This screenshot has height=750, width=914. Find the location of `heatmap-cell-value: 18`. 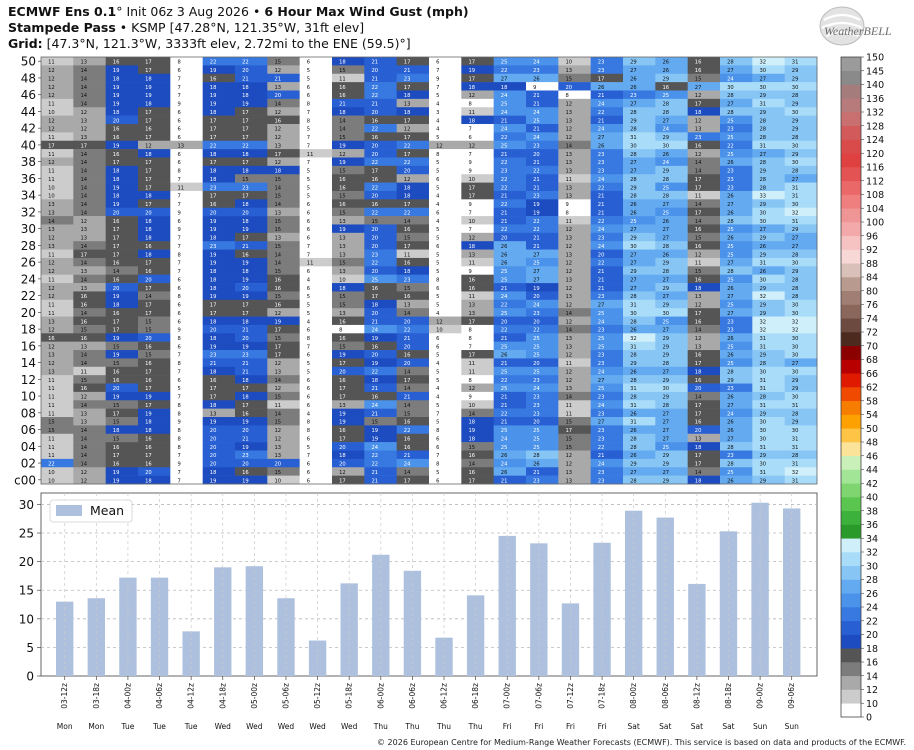

heatmap-cell-value: 18 is located at coordinates (471, 247).